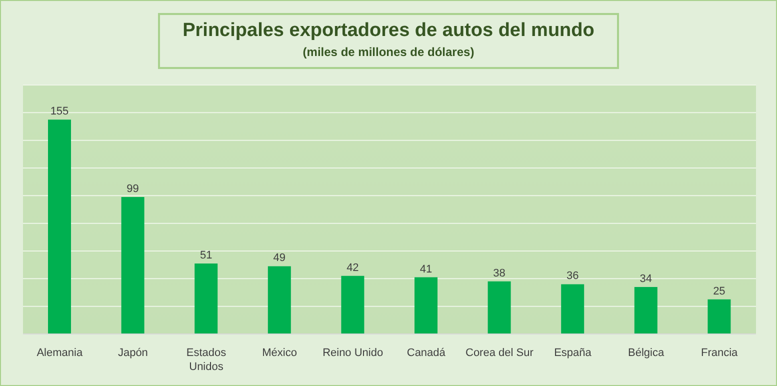  Describe the element at coordinates (719, 291) in the screenshot. I see `data-label: 25` at that location.